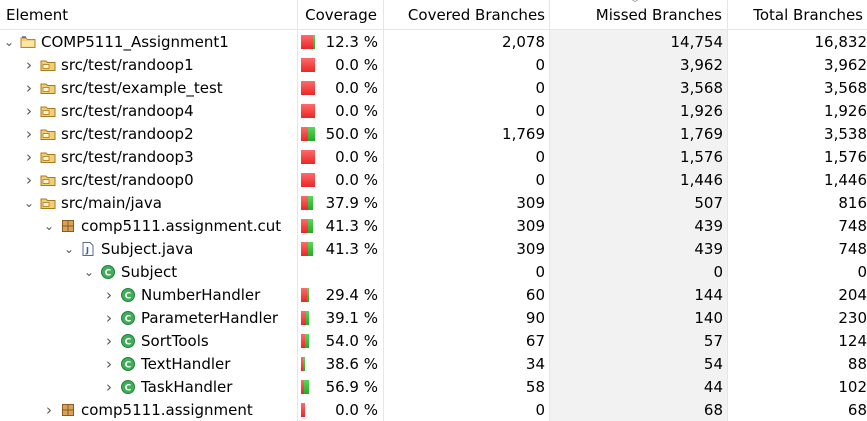  Describe the element at coordinates (433, 133) in the screenshot. I see `table-row: › src/test/randoop2 50.0 % 1,769 1,769 3,538` at that location.